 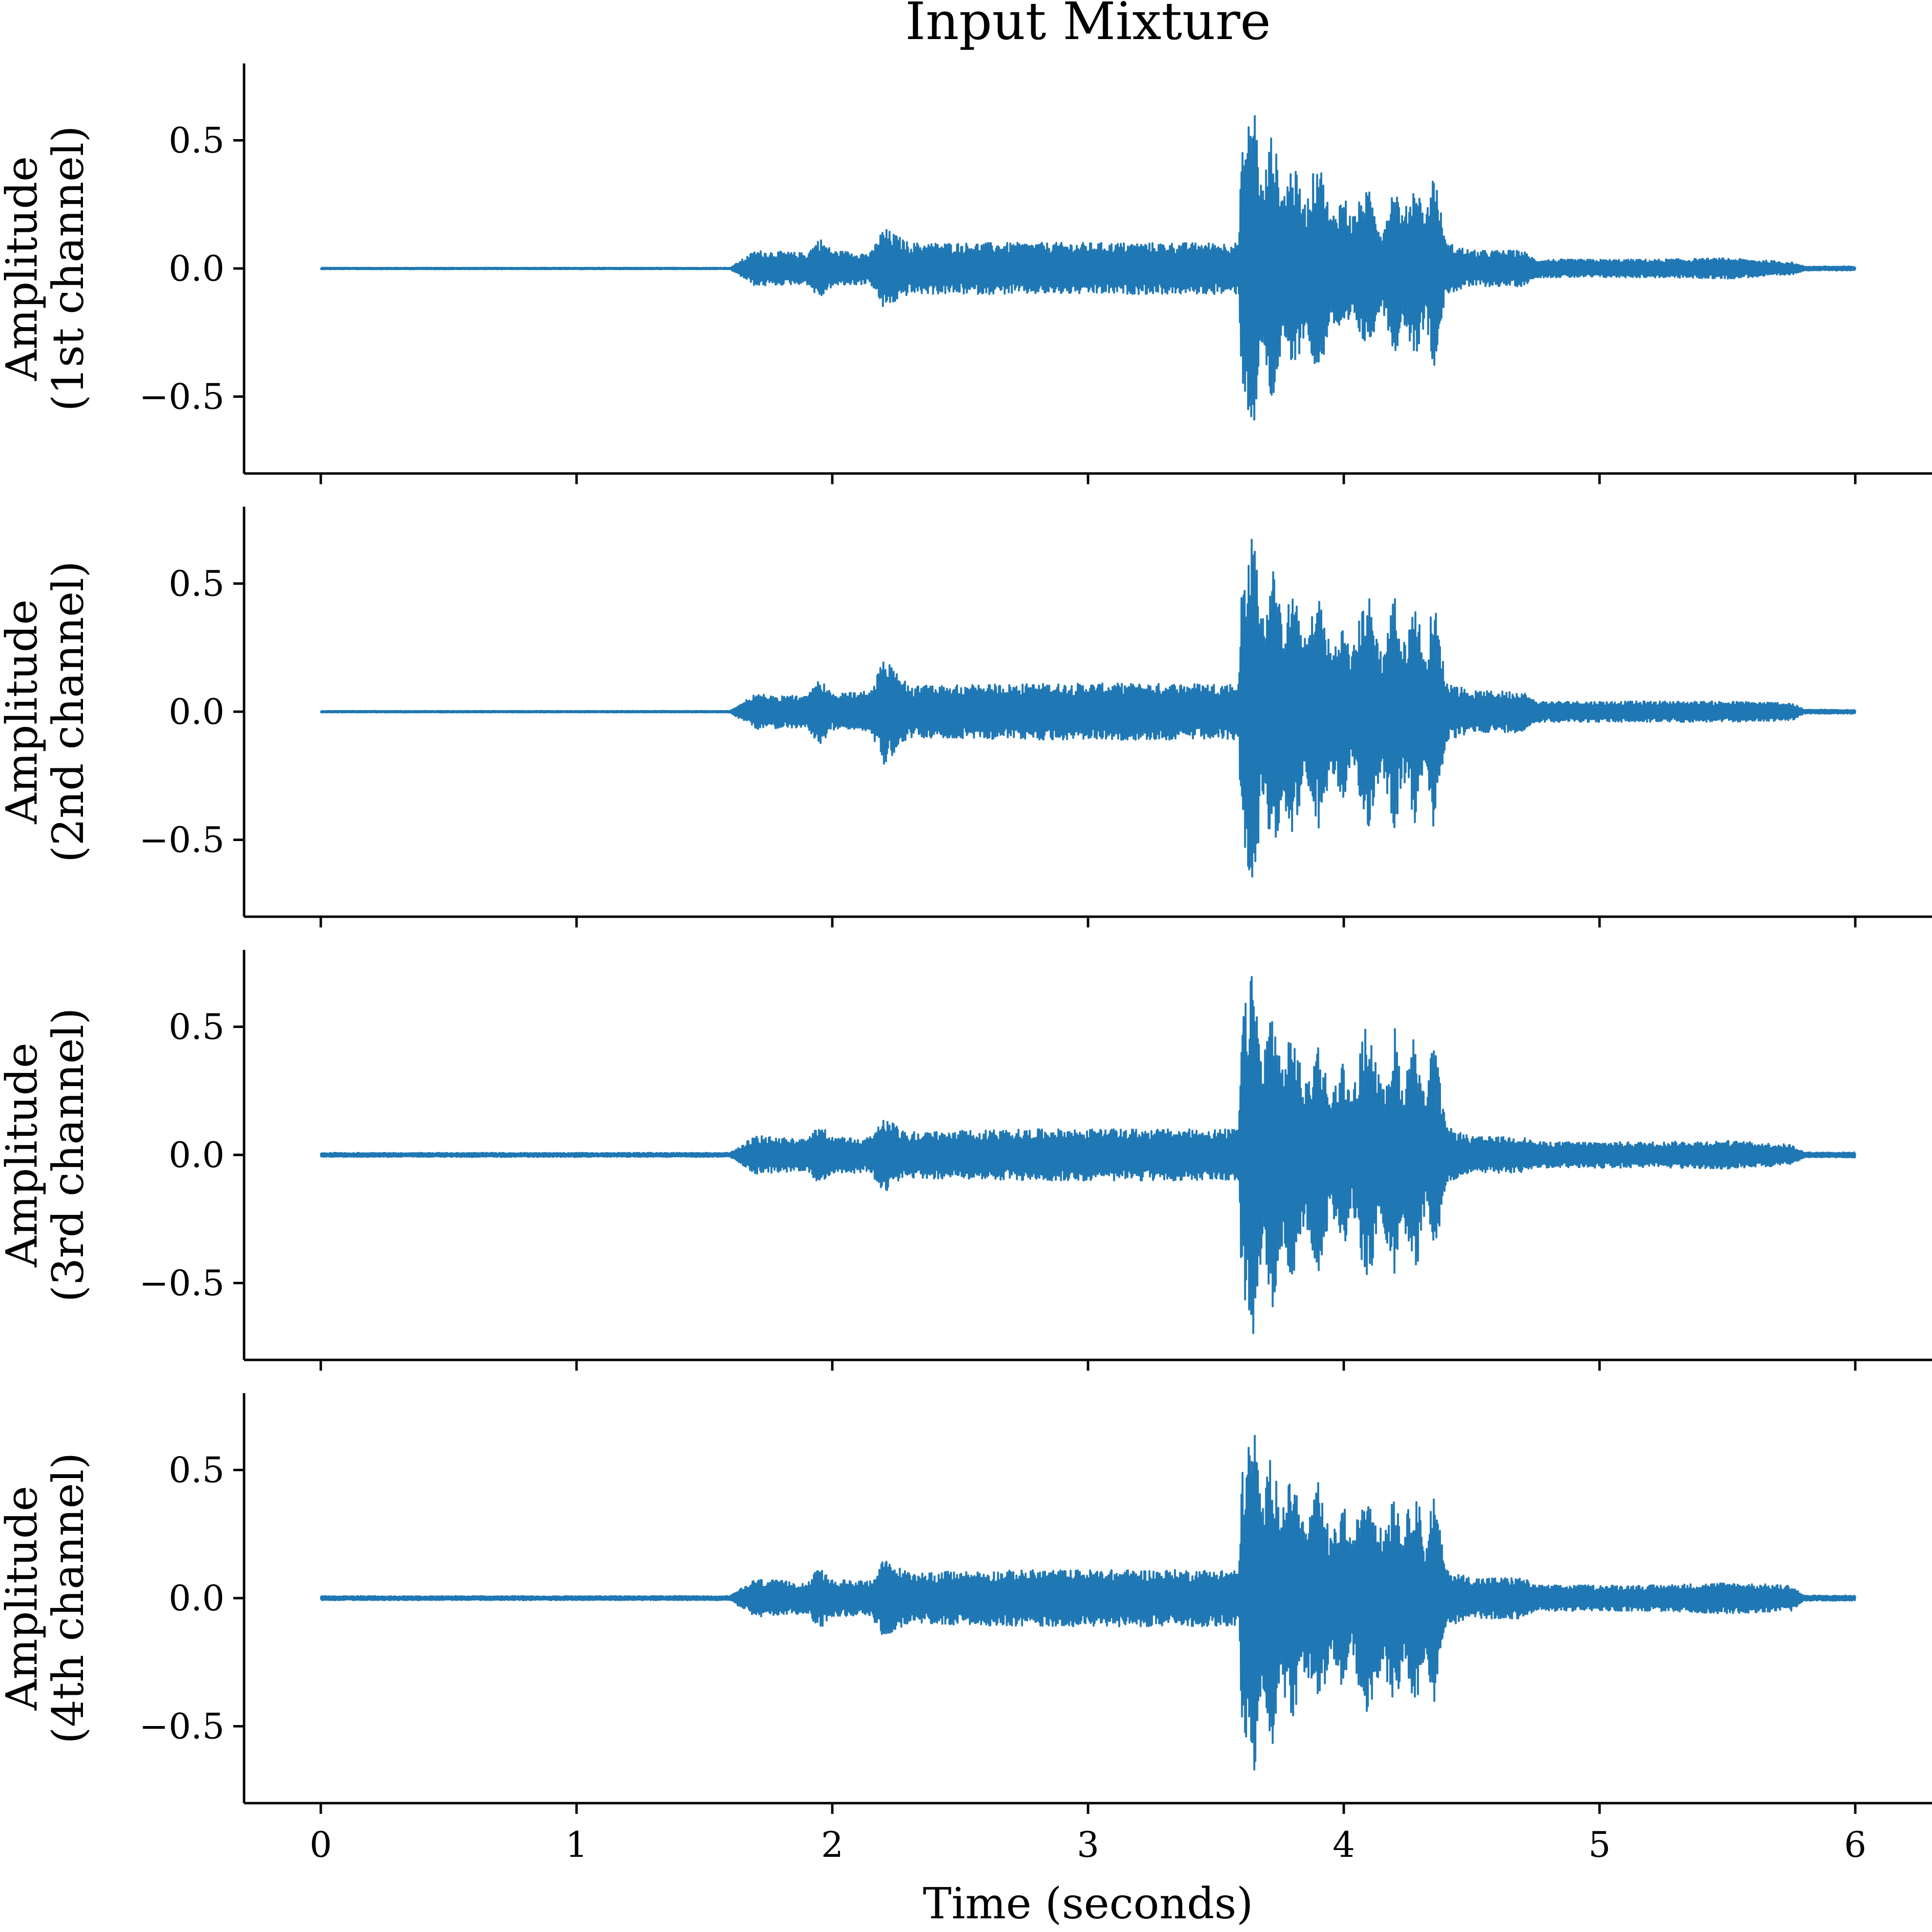 I want to click on x-tick-label: 3, so click(x=1088, y=1844).